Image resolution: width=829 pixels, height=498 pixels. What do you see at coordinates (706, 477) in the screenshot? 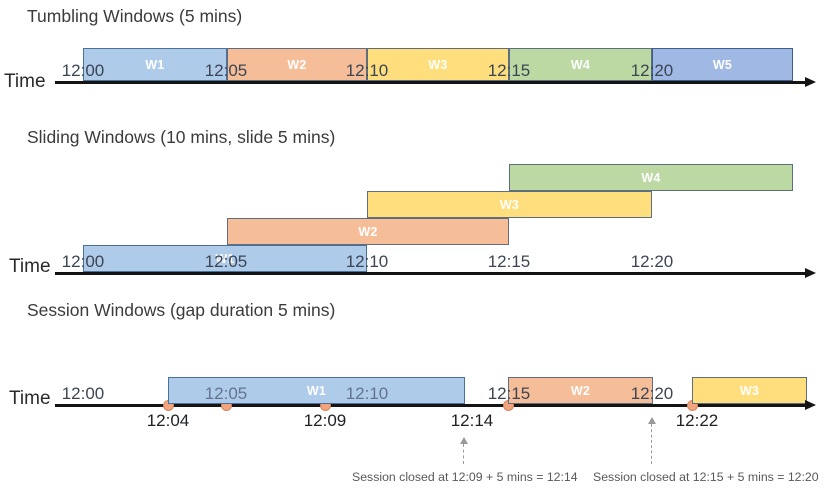
I see `session-close-annotation-2: Session closed at 12:15 + 5 mins = 12:20` at bounding box center [706, 477].